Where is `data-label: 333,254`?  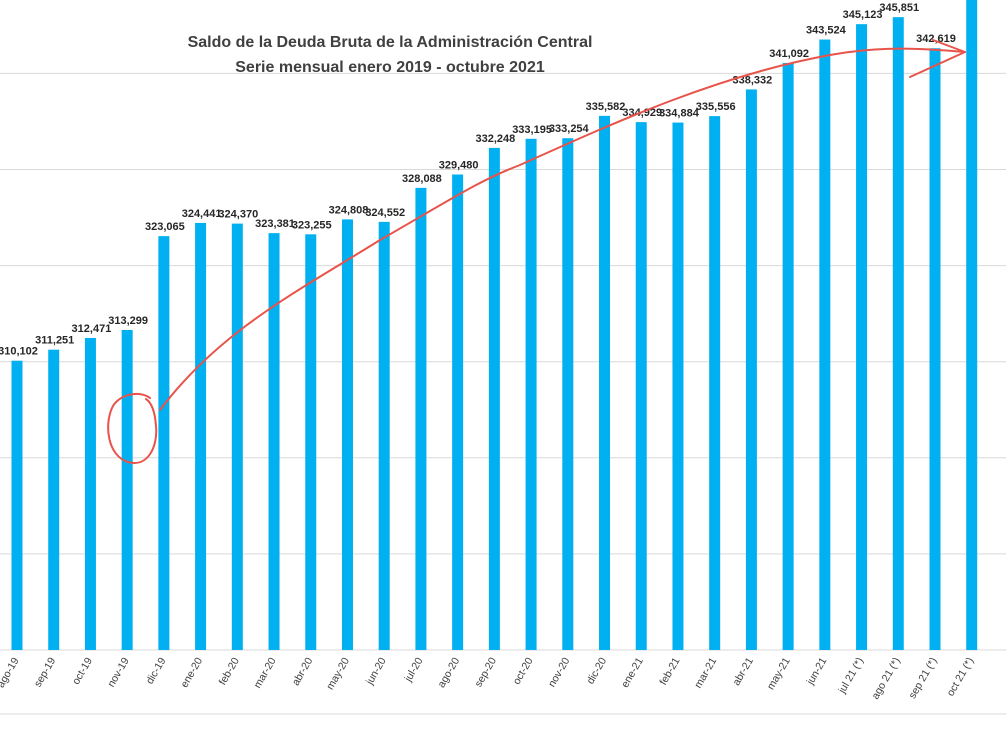 data-label: 333,254 is located at coordinates (569, 129).